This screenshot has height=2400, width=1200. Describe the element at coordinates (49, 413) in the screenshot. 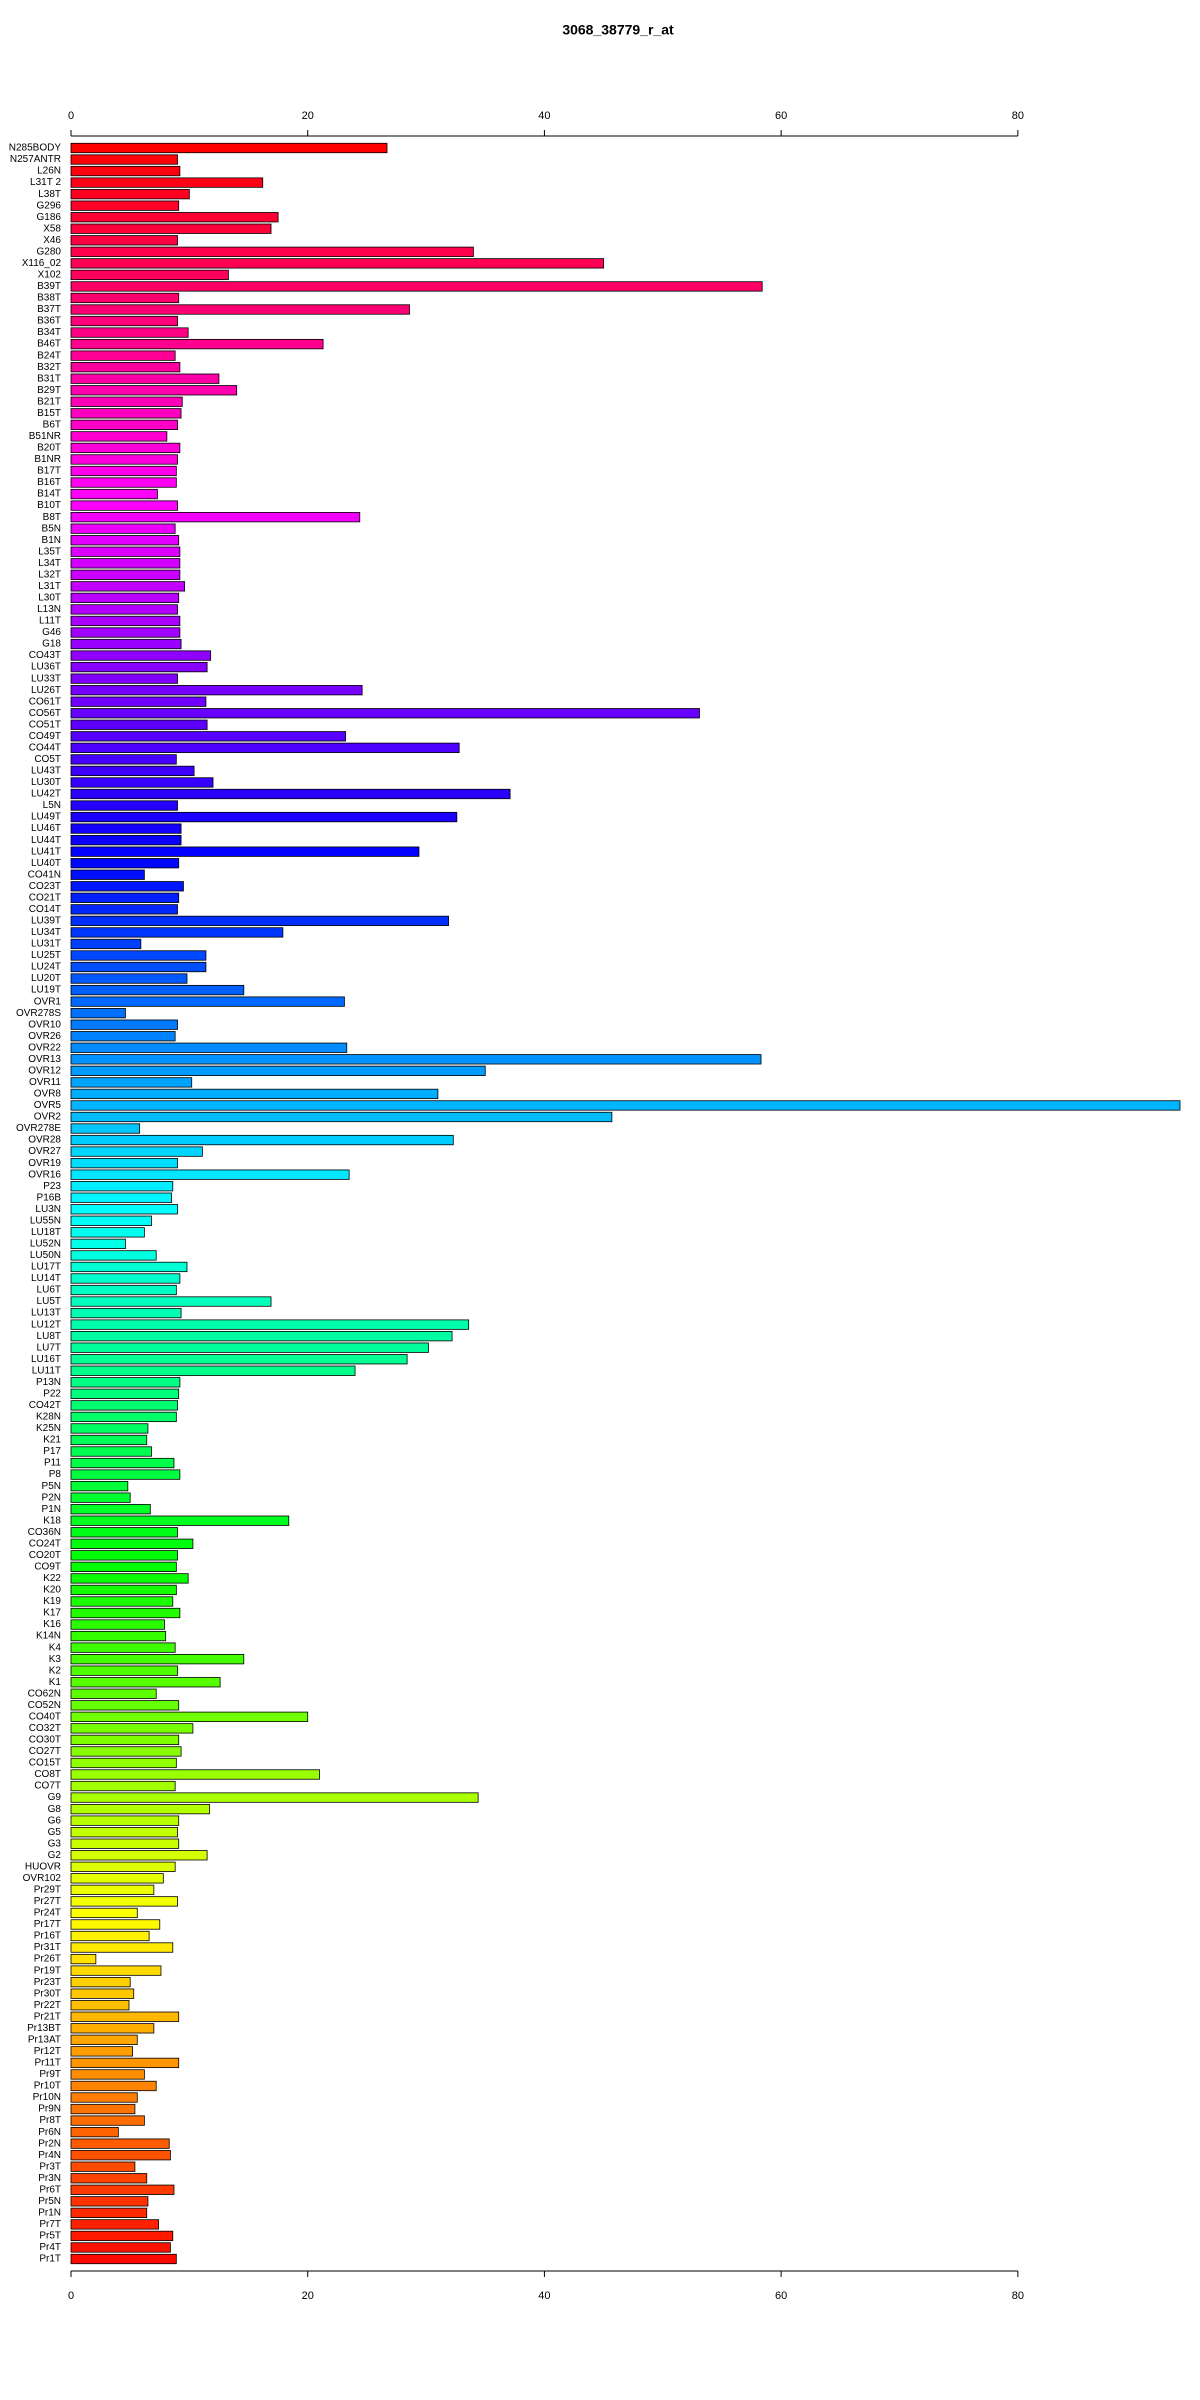

I see `y-tick-label: B15T` at that location.